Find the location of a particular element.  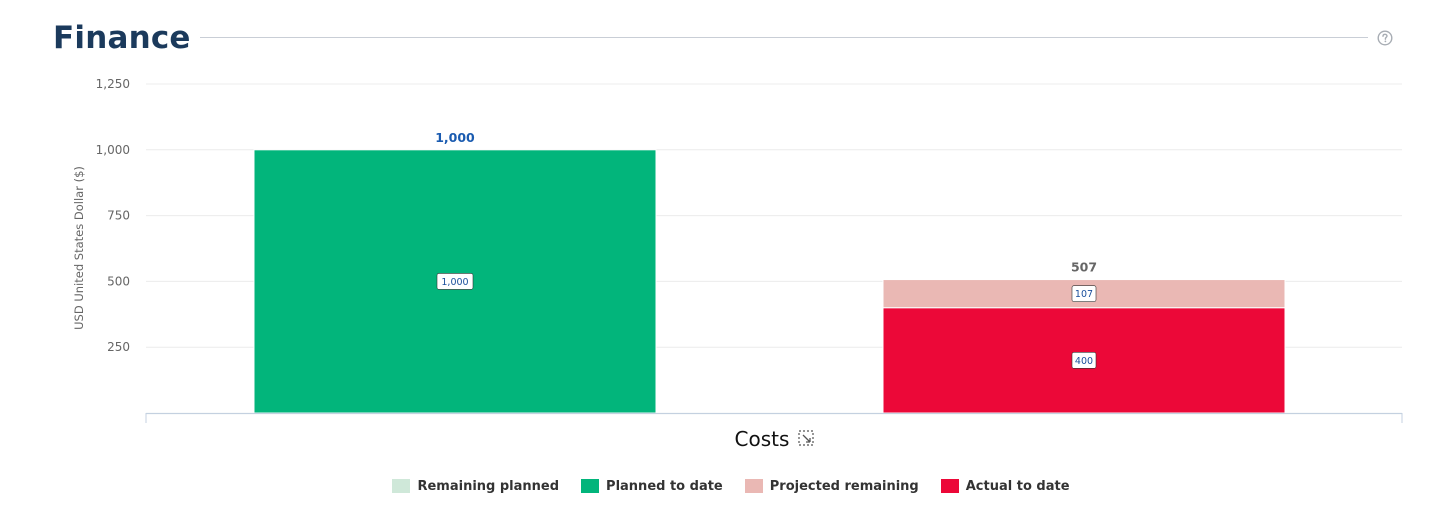

y-tick-label: 1,250 is located at coordinates (113, 84).